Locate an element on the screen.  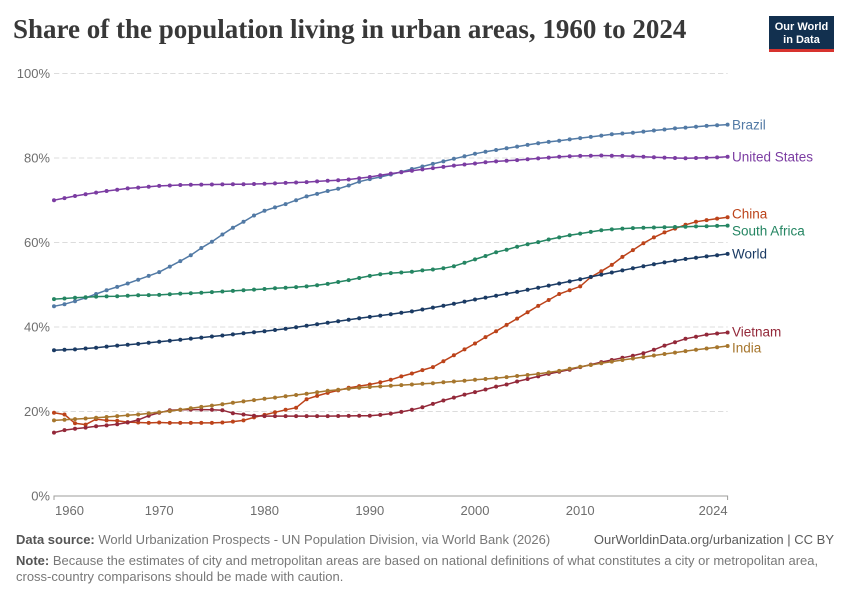
svg-text: 20% is located at coordinates (37, 411).